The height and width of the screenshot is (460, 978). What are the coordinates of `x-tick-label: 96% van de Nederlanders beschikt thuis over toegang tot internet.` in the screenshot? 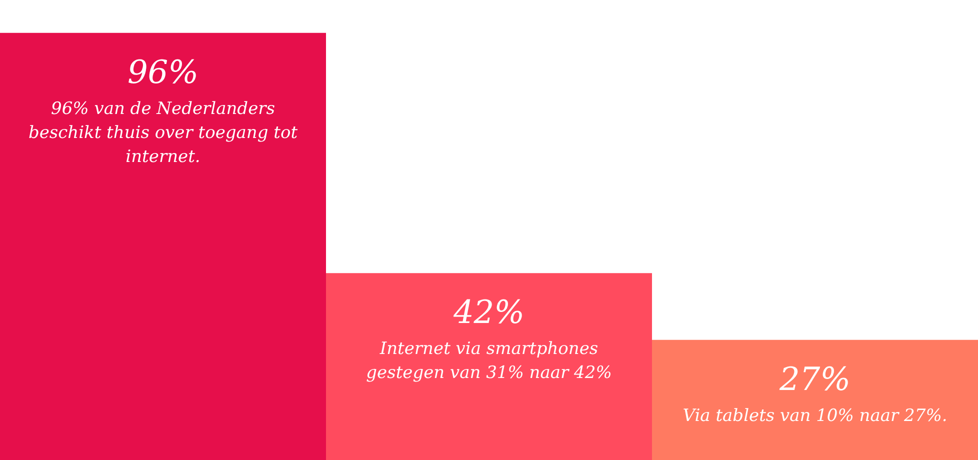 It's located at (163, 132).